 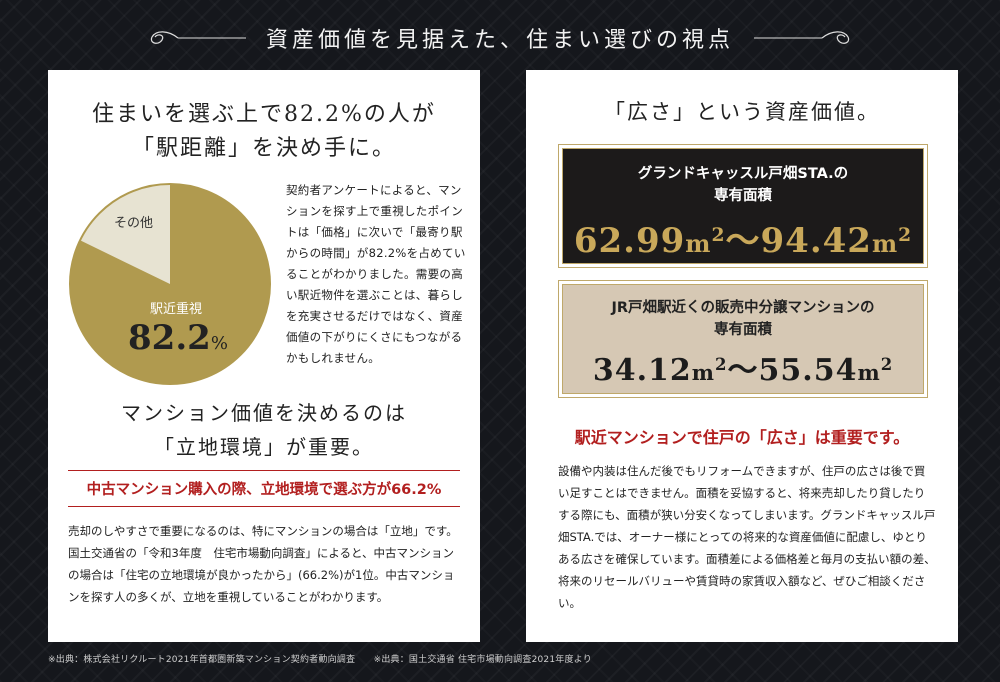 What do you see at coordinates (642, 370) in the screenshot?
I see `box2-area-from: 34.12` at bounding box center [642, 370].